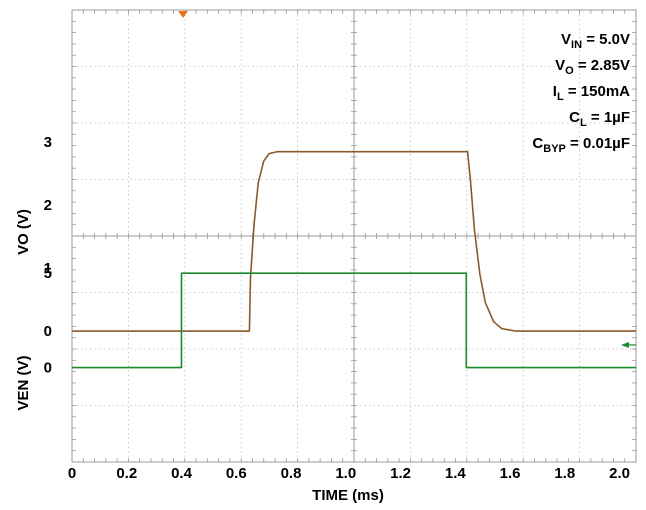 The image size is (646, 510). Describe the element at coordinates (510, 473) in the screenshot. I see `x-tick-label: 1.6` at that location.